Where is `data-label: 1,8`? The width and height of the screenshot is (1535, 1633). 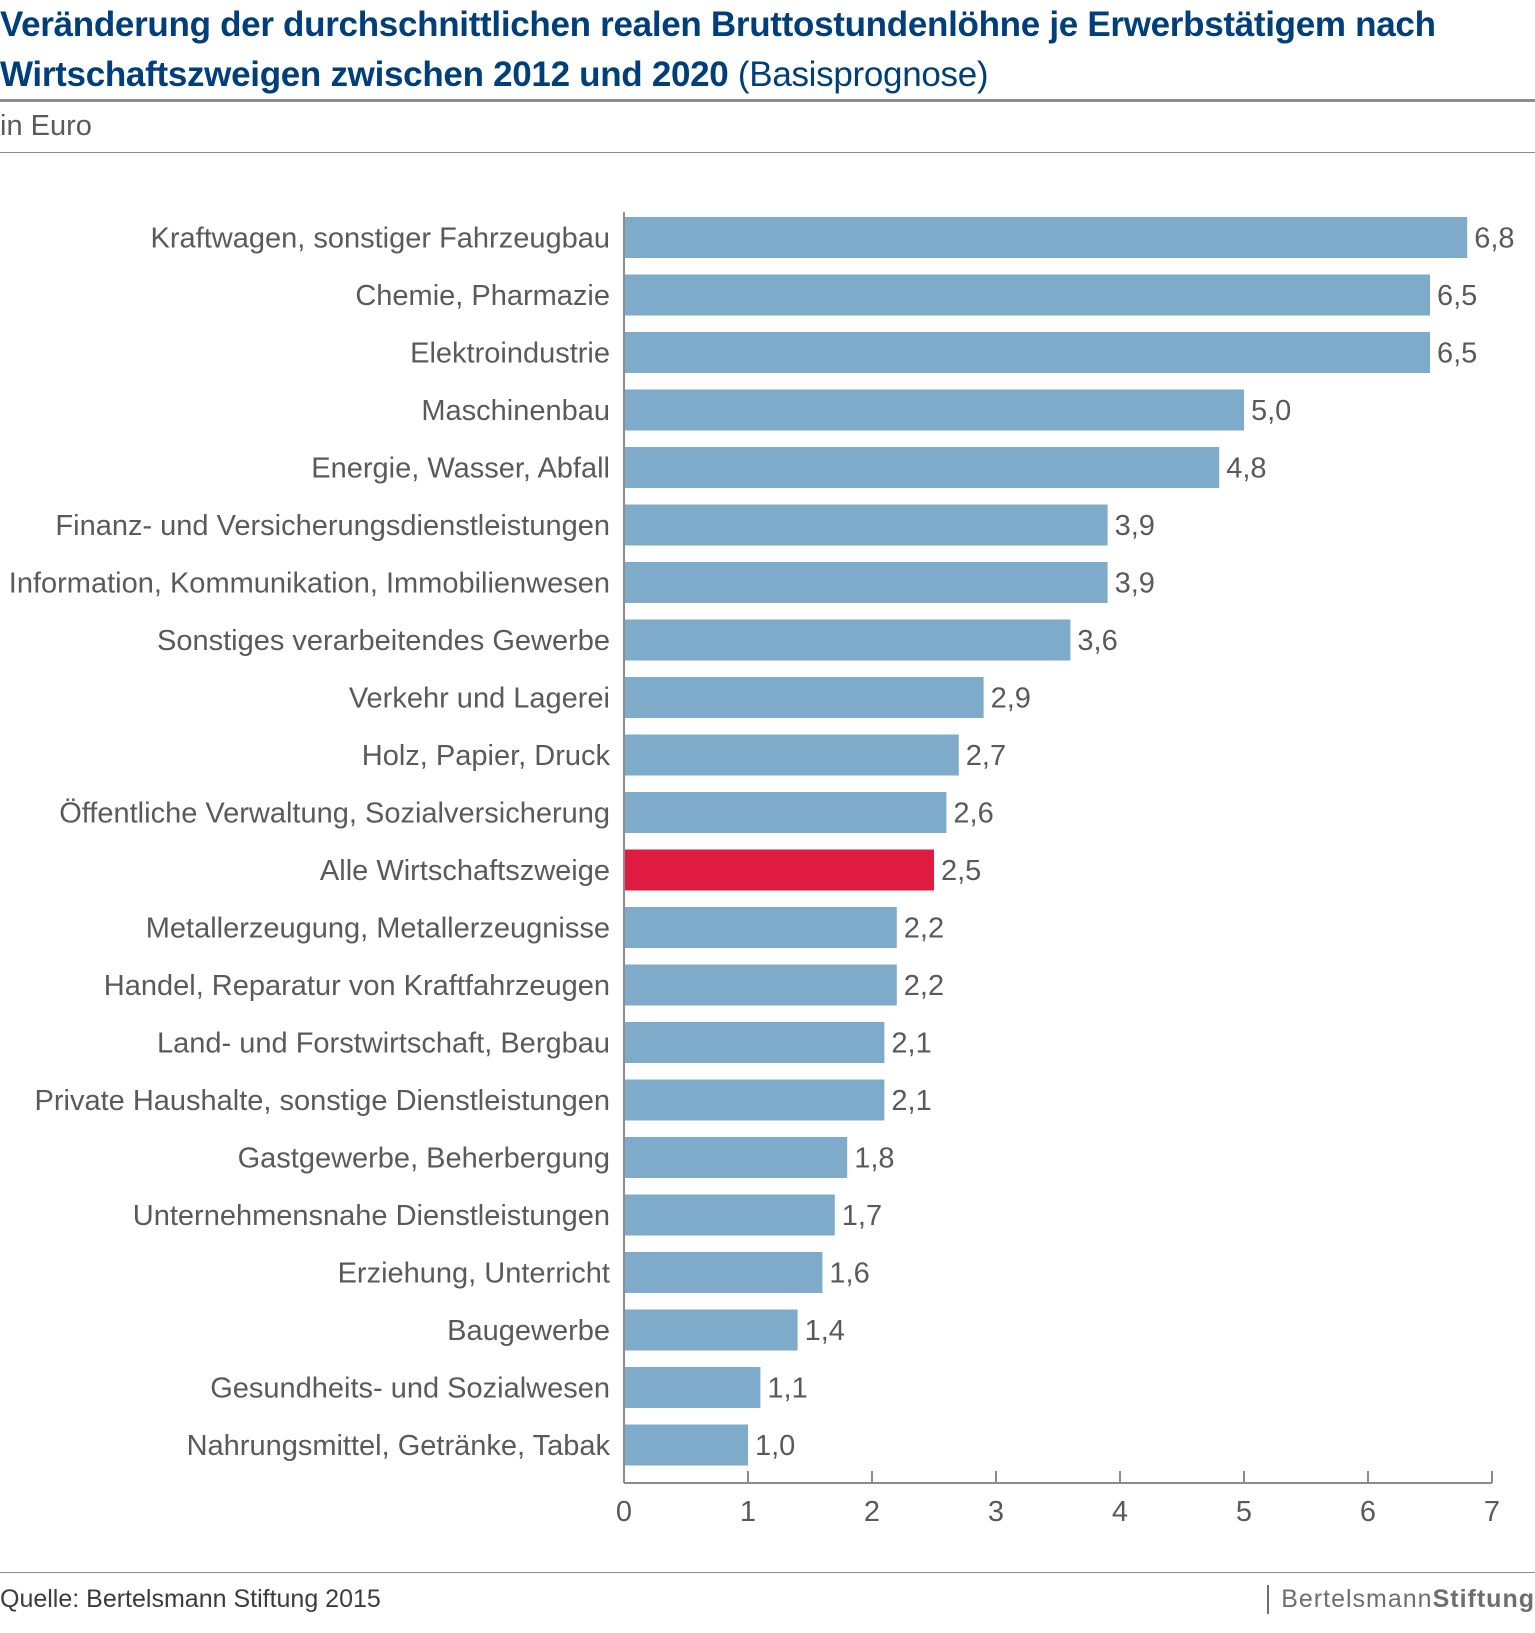
data-label: 1,8 is located at coordinates (874, 1159).